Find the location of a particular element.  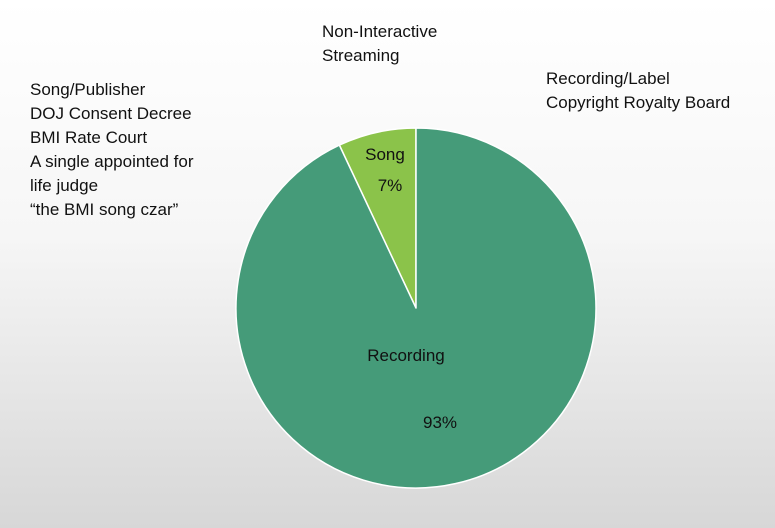

recording-label-annotation: Recording/Label Copyright Royalty Board is located at coordinates (638, 91).